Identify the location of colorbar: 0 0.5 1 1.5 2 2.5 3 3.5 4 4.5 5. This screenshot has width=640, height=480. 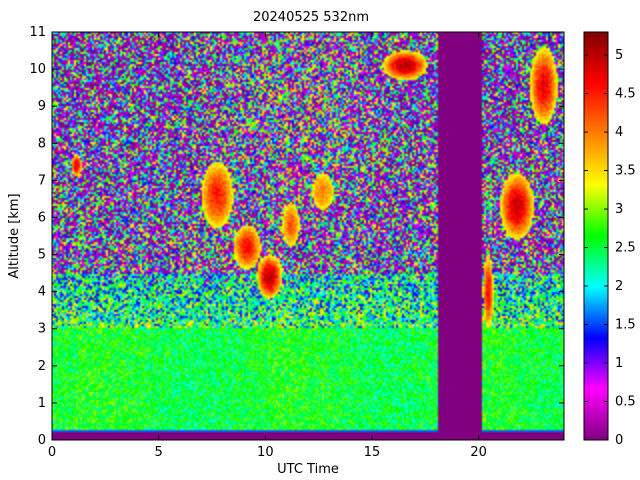
(609, 239).